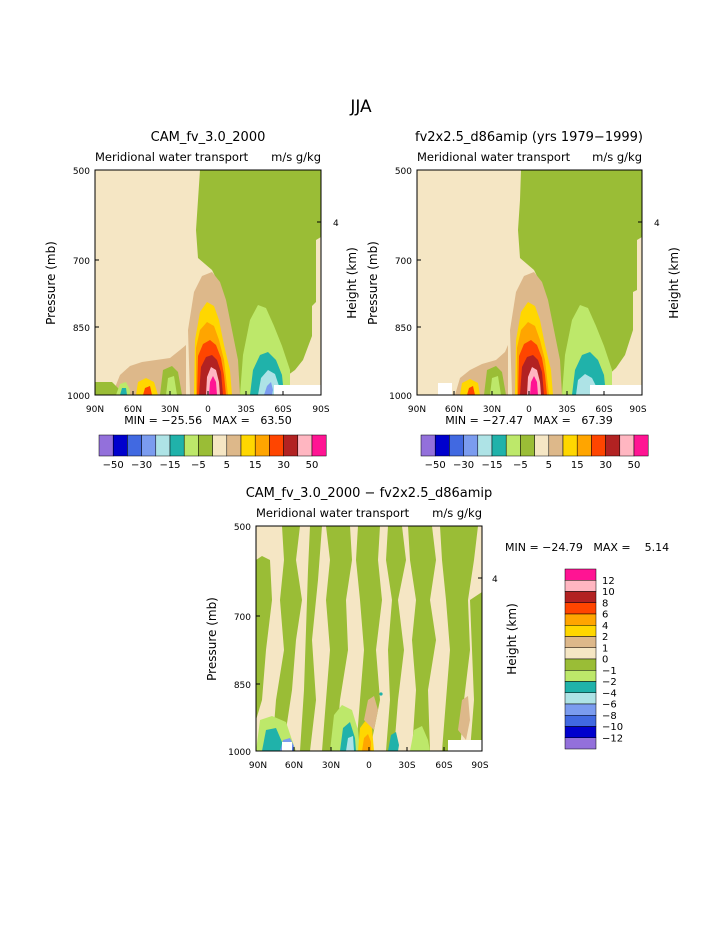  What do you see at coordinates (512, 638) in the screenshot?
I see `panel-3-ylabel-right: Height (km)` at bounding box center [512, 638].